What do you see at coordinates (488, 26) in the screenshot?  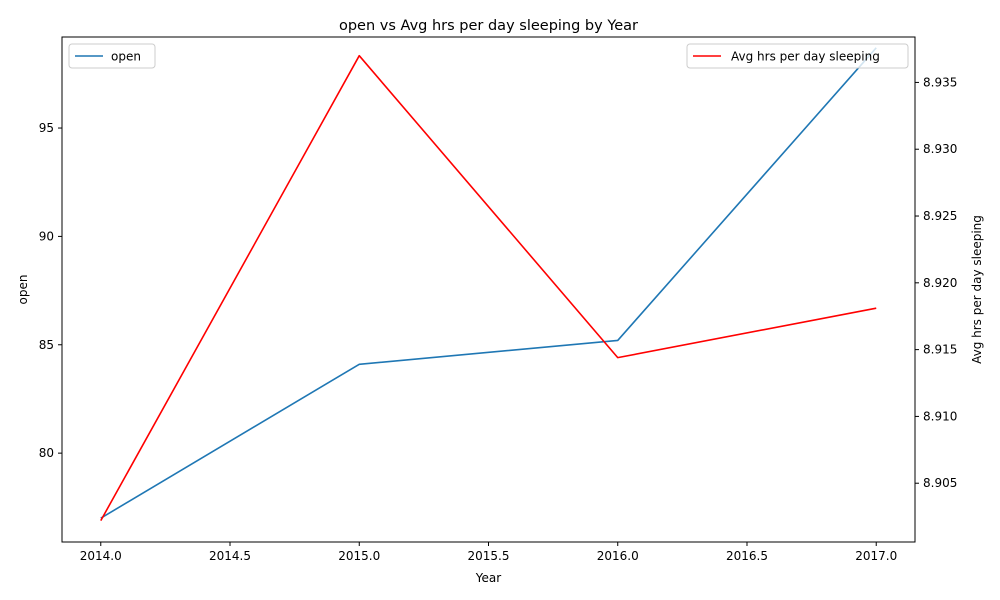 I see `chart-title: open vs Avg hrs per day sleeping by Year` at bounding box center [488, 26].